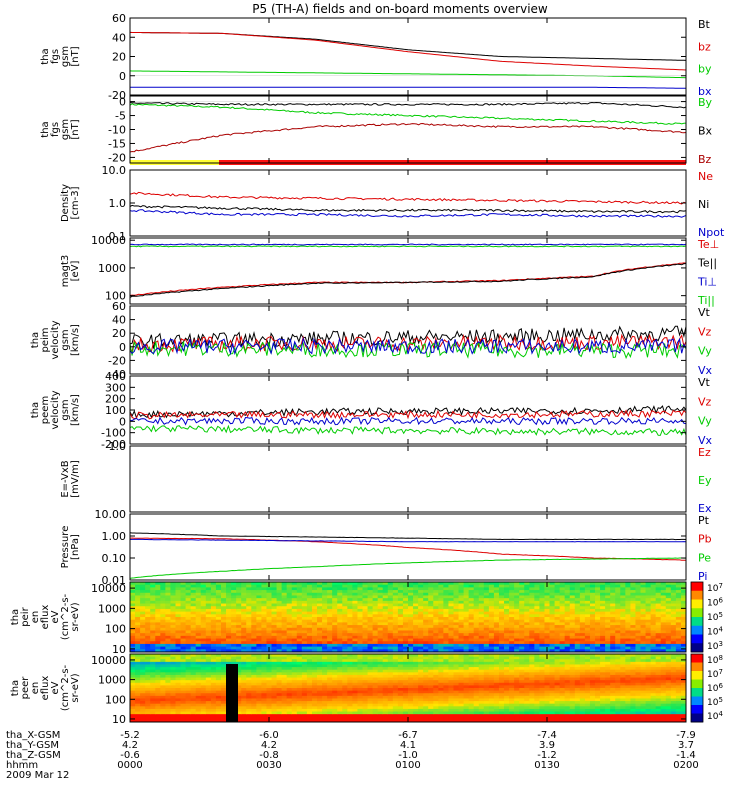  I want to click on series-Bx-line, so click(408, 105).